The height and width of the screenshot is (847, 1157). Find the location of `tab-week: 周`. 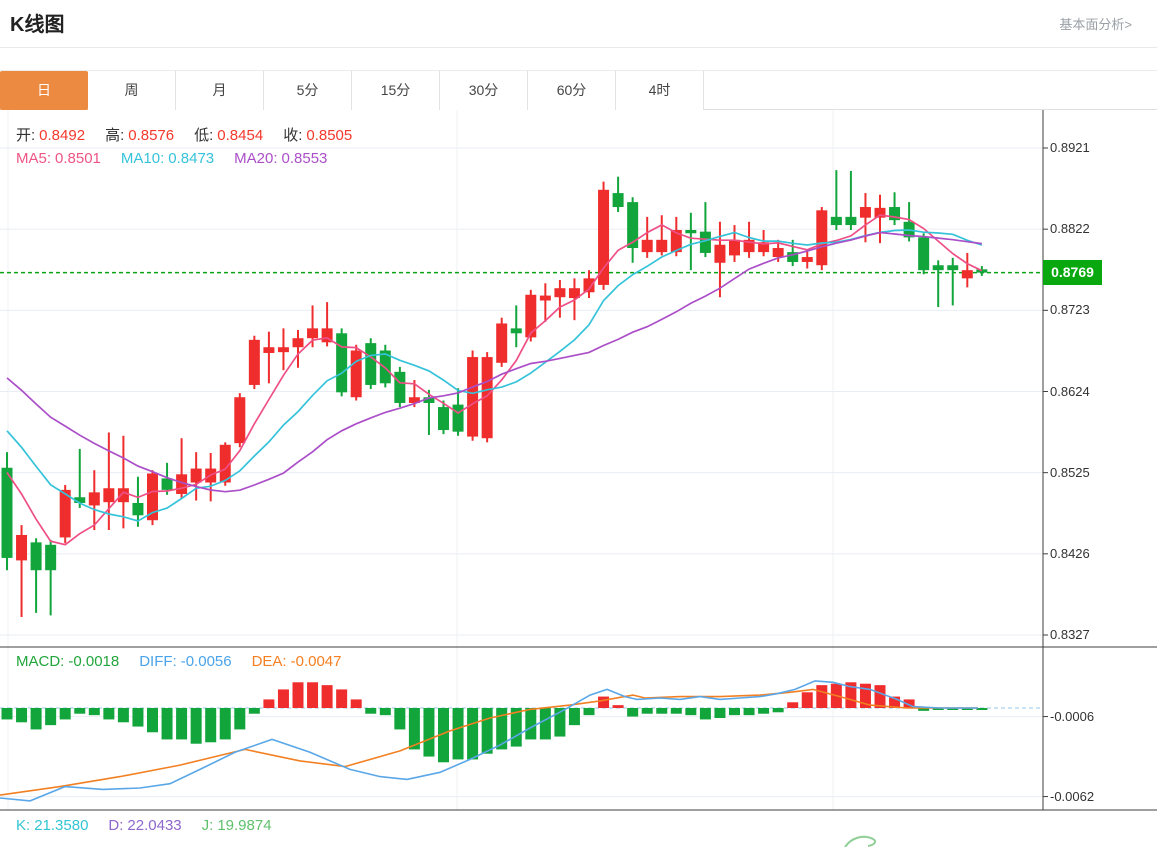

tab-week: 周 is located at coordinates (132, 90).